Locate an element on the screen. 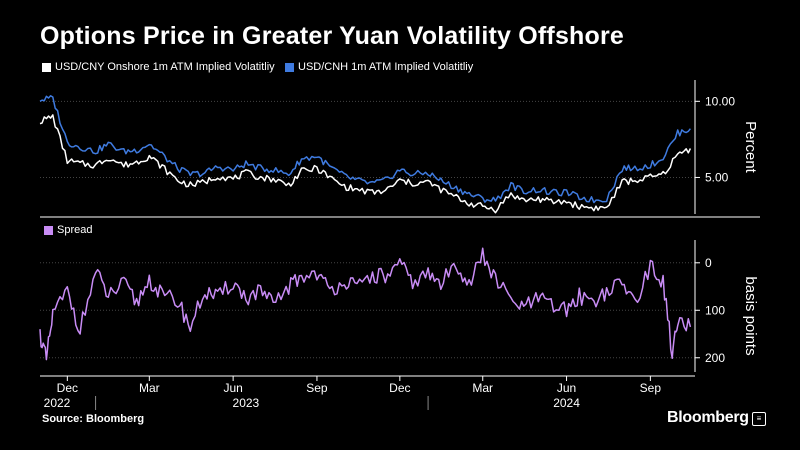 The height and width of the screenshot is (450, 800). x-tick-label-year: 2024 is located at coordinates (566, 403).